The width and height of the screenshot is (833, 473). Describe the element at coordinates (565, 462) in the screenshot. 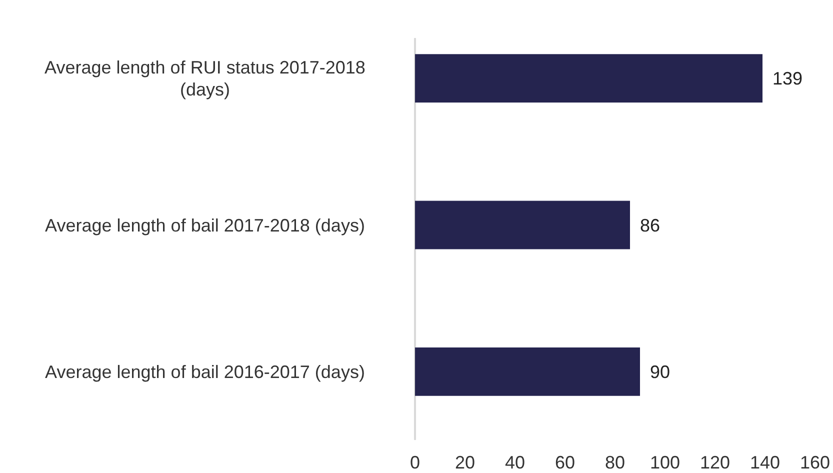

I see `x-tick-label: 60` at that location.